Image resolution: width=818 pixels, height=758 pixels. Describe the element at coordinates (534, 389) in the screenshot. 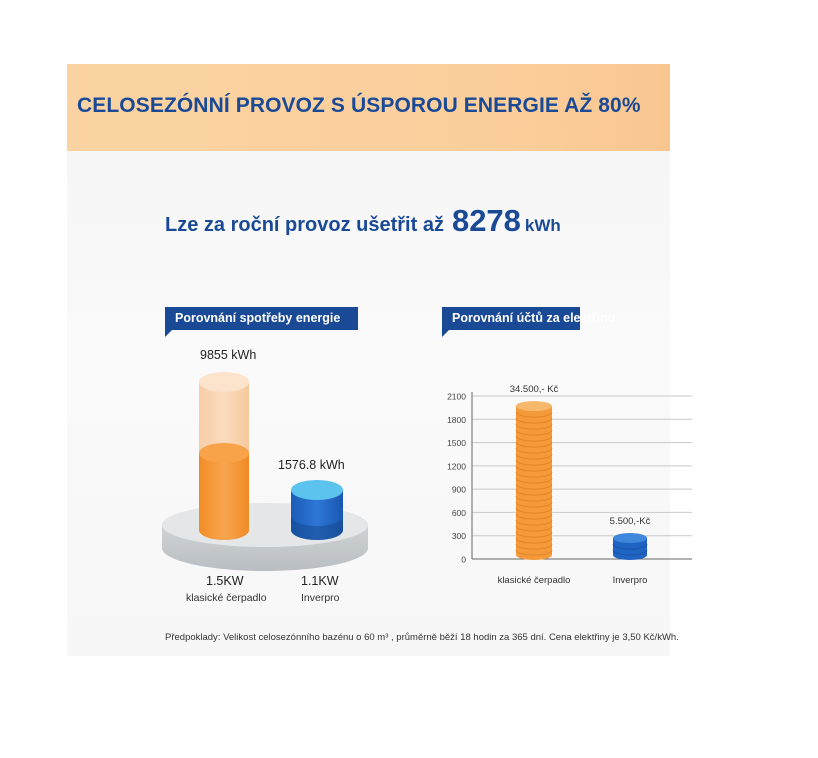

I see `data-label-classic-bill: 34.500,- Kč` at that location.